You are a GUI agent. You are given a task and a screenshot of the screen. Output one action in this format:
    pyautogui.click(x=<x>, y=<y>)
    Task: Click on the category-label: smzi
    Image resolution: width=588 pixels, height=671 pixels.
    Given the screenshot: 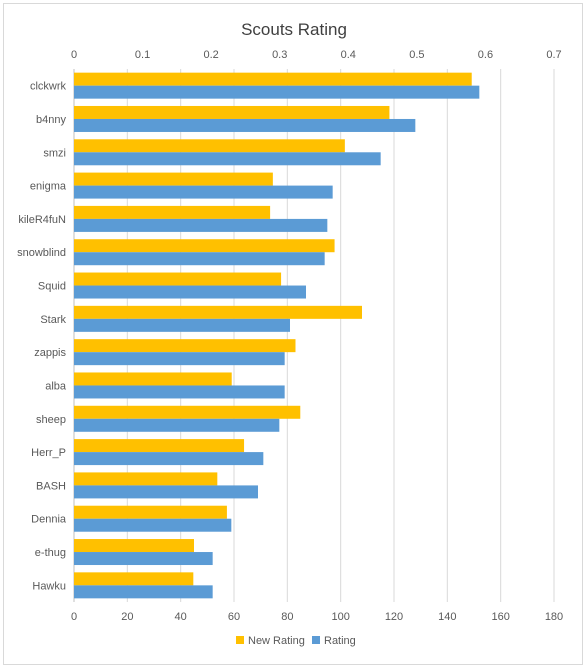 What is the action you would take?
    pyautogui.click(x=54, y=153)
    